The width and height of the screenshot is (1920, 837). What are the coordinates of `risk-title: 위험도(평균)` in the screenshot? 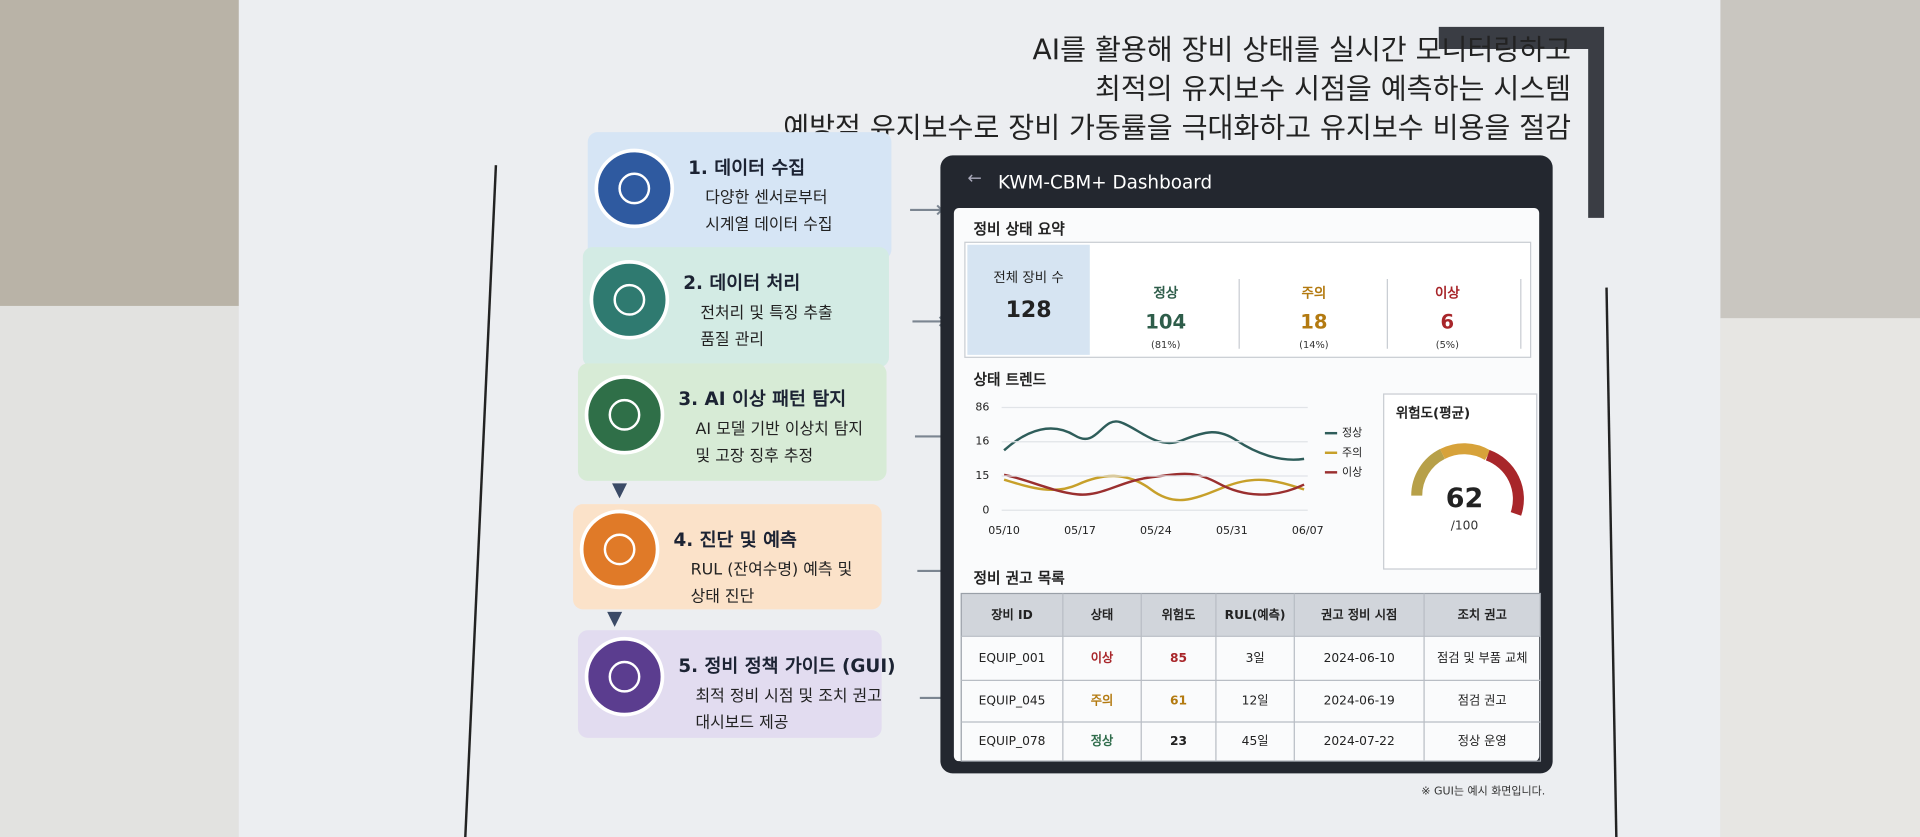 It's located at (1433, 413).